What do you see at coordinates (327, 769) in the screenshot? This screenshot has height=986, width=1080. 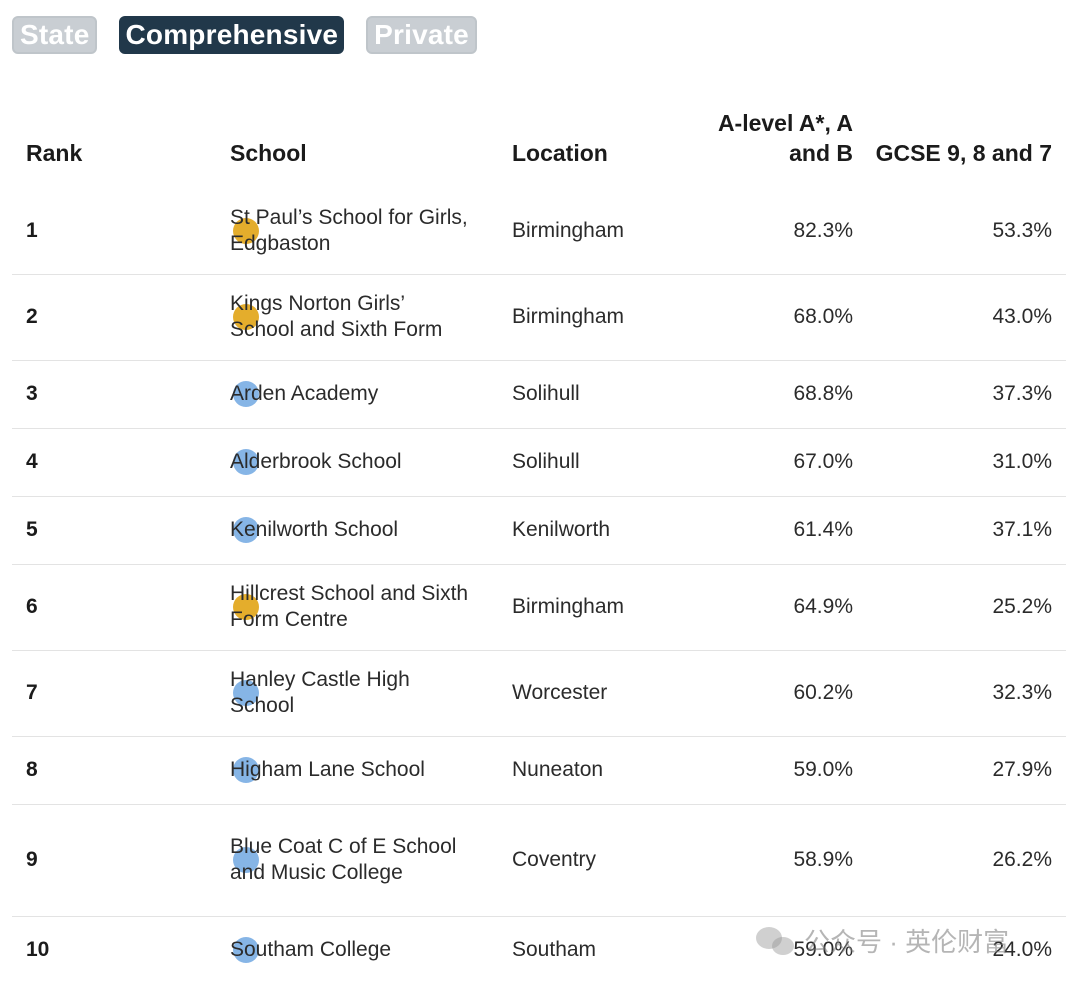 I see `row-school: Higham Lane School` at bounding box center [327, 769].